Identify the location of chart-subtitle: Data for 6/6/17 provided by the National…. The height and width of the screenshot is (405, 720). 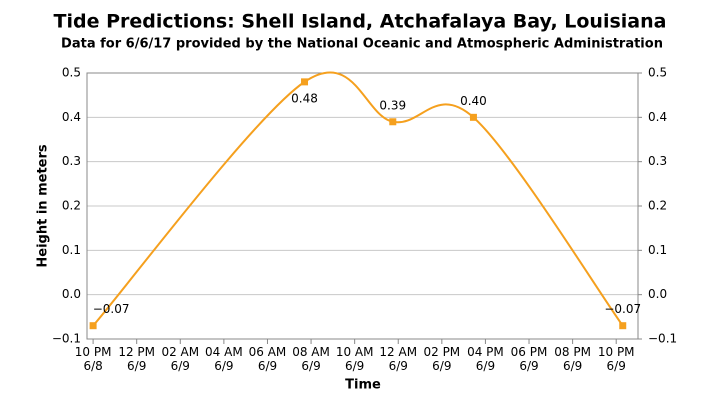
(362, 44).